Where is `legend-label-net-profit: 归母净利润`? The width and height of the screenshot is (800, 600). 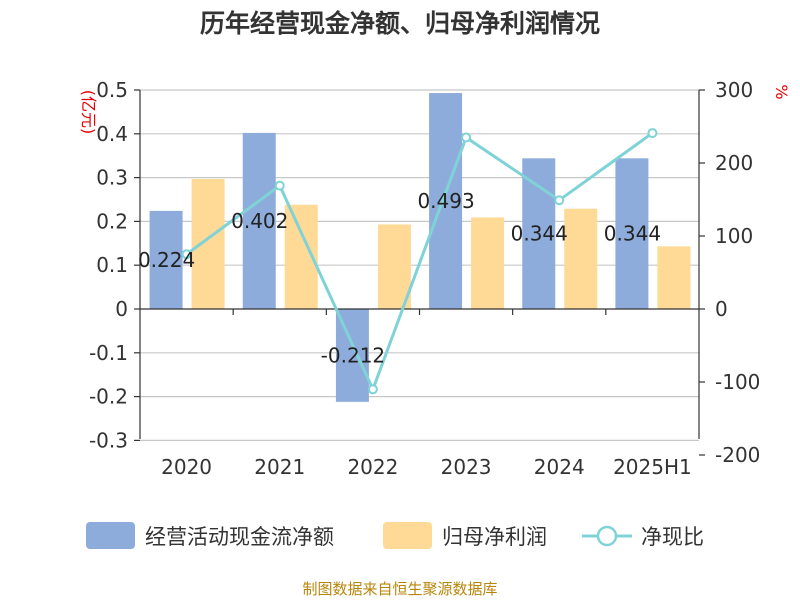
legend-label-net-profit: 归母净利润 is located at coordinates (494, 537).